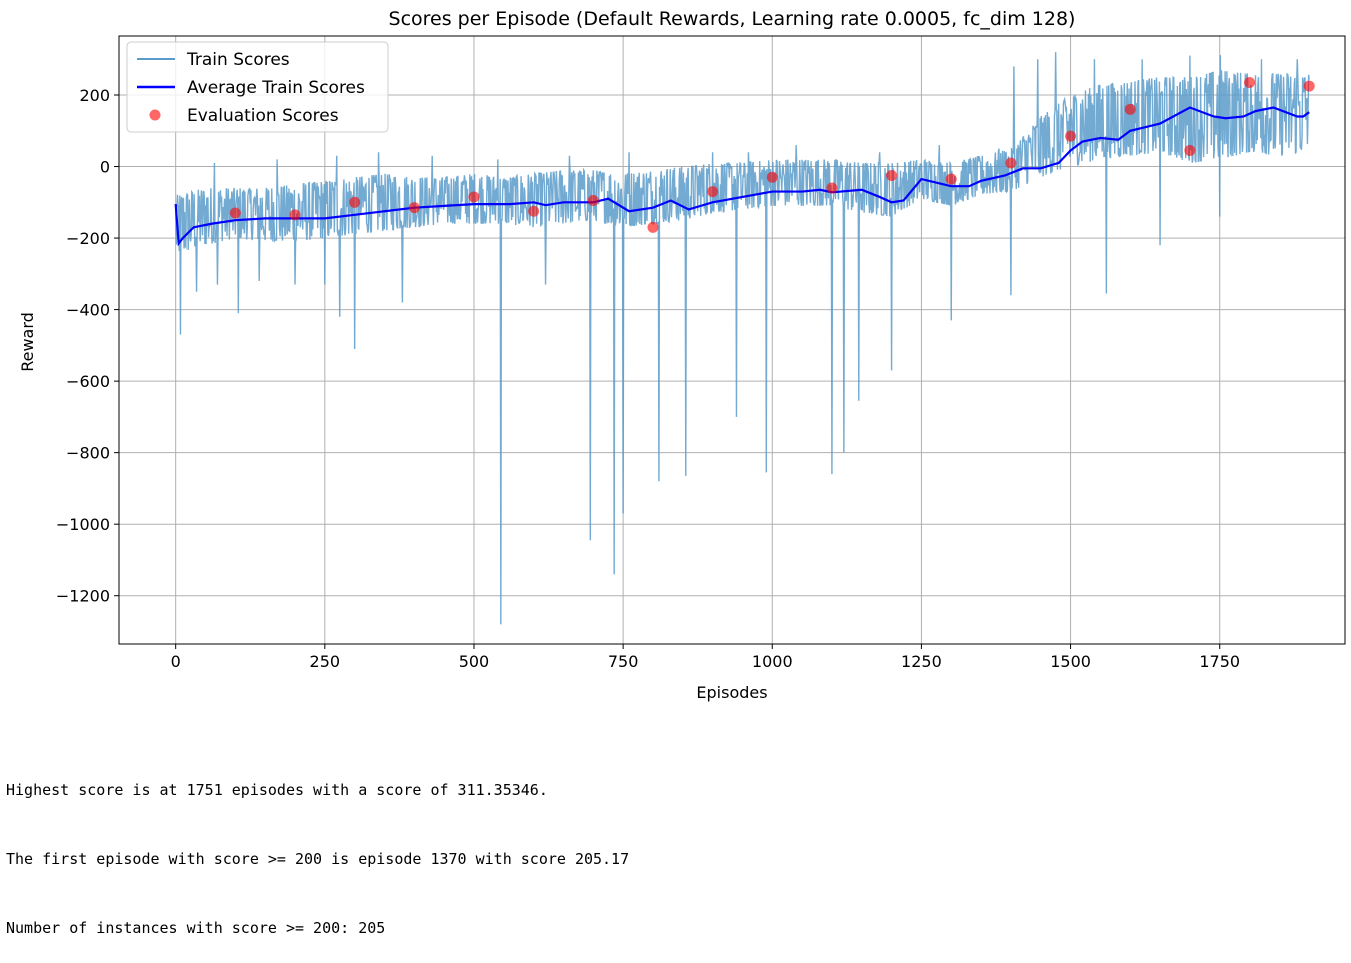  I want to click on y-tick-label: 0, so click(105, 167).